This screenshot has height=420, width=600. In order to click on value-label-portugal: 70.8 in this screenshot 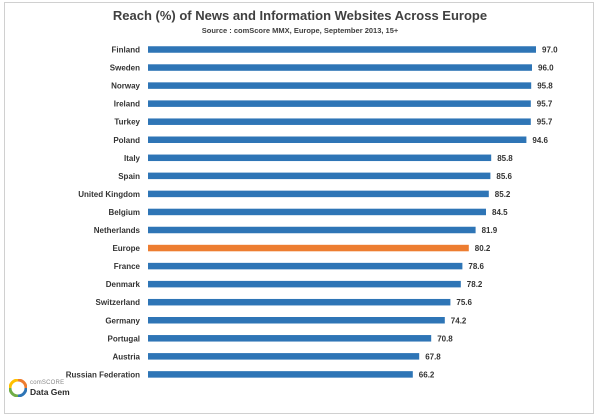, I will do `click(445, 338)`.